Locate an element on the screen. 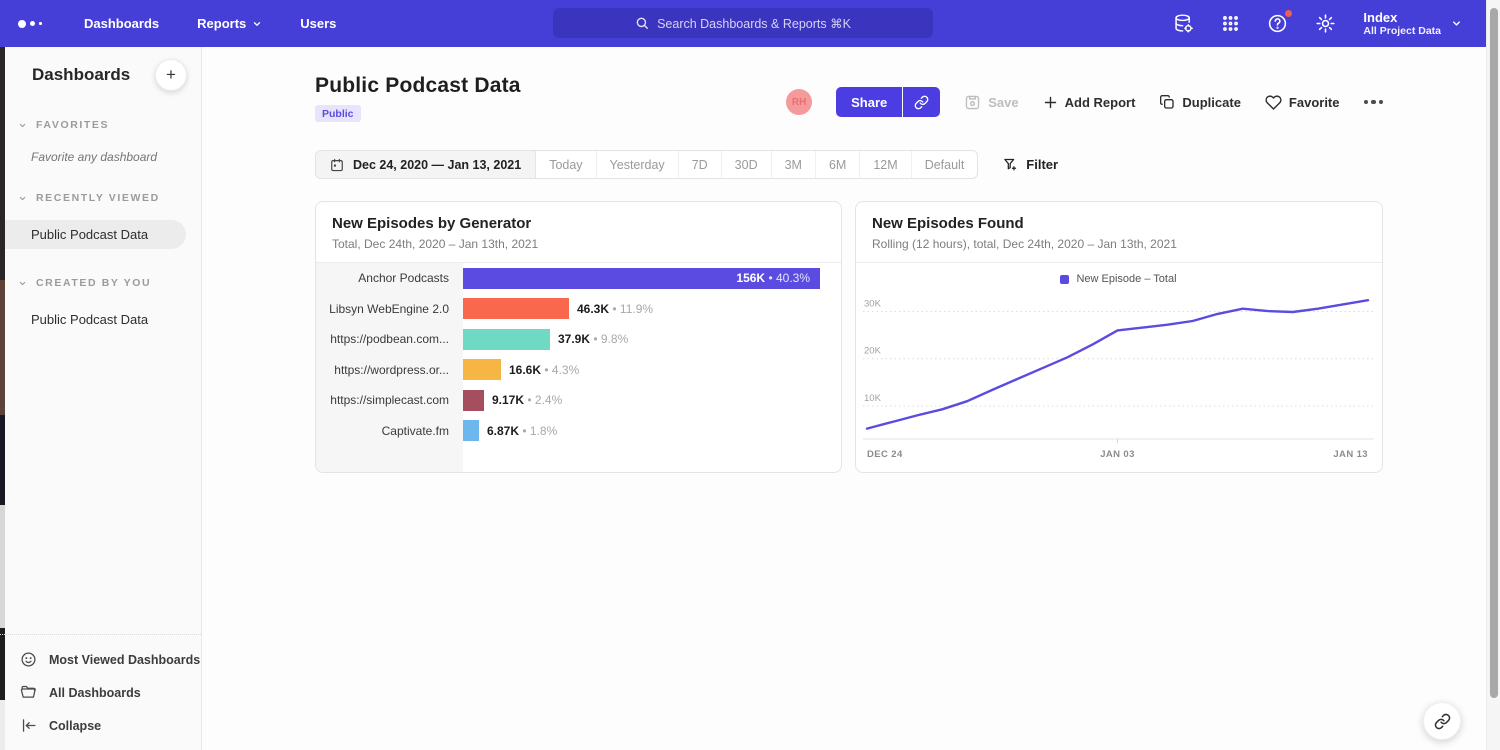  preset-today: Today is located at coordinates (566, 164).